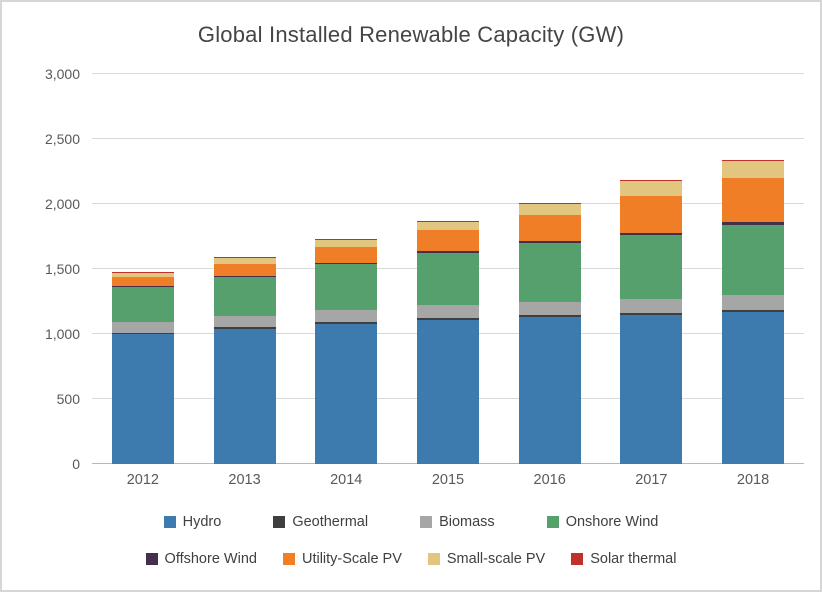 The image size is (822, 592). Describe the element at coordinates (651, 234) in the screenshot. I see `segment-offshore-wind-2017` at that location.